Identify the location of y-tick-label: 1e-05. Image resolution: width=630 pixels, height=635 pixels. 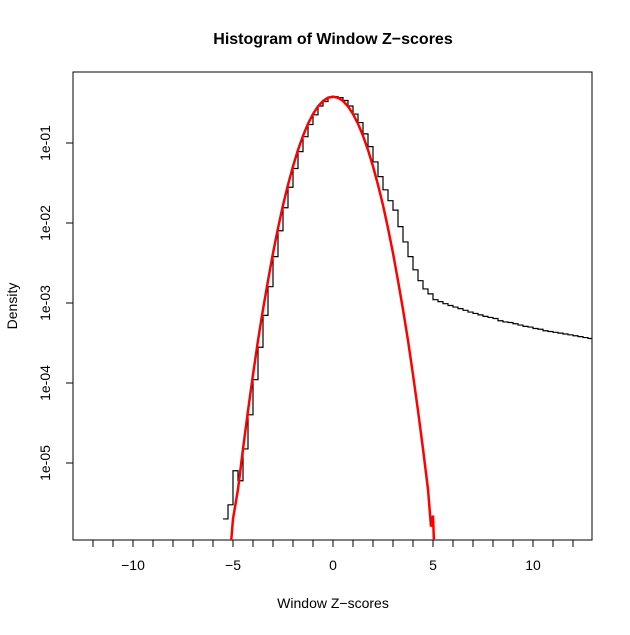
(45, 463).